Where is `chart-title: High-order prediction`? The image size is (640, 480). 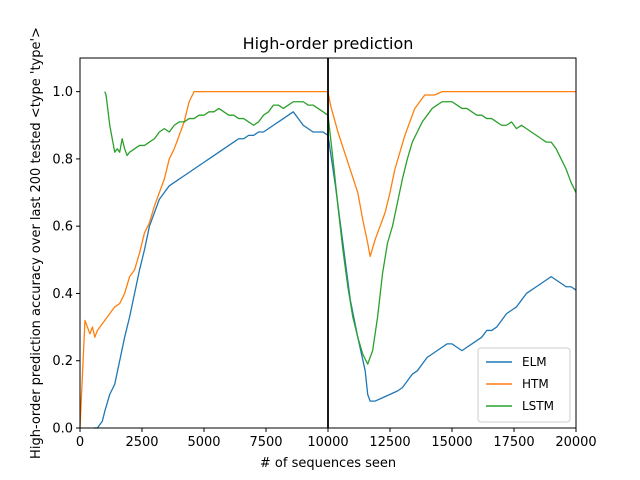 chart-title: High-order prediction is located at coordinates (328, 43).